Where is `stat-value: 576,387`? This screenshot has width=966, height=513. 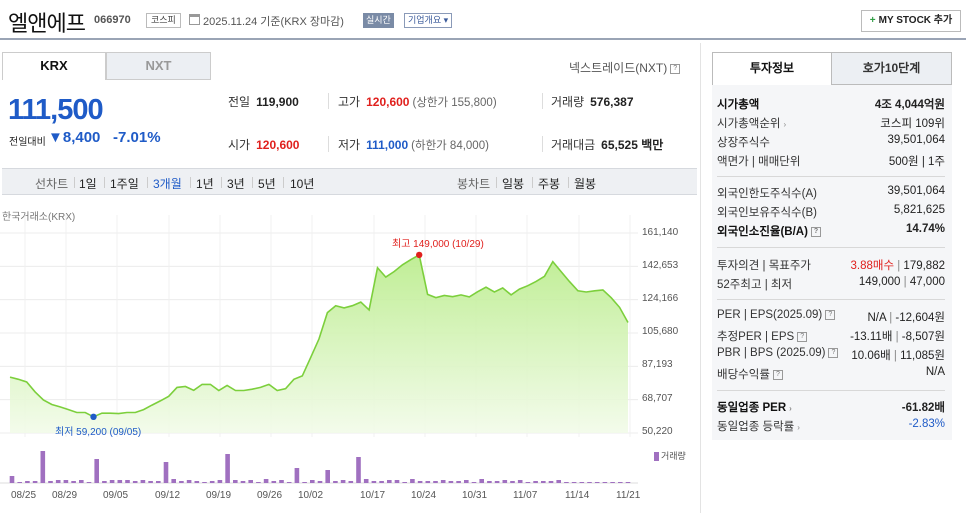
stat-value: 576,387 is located at coordinates (612, 102).